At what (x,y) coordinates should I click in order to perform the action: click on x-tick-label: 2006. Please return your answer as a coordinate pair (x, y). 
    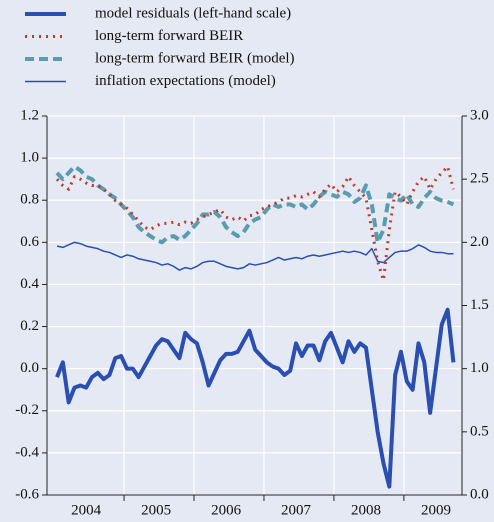
    Looking at the image, I should click on (226, 510).